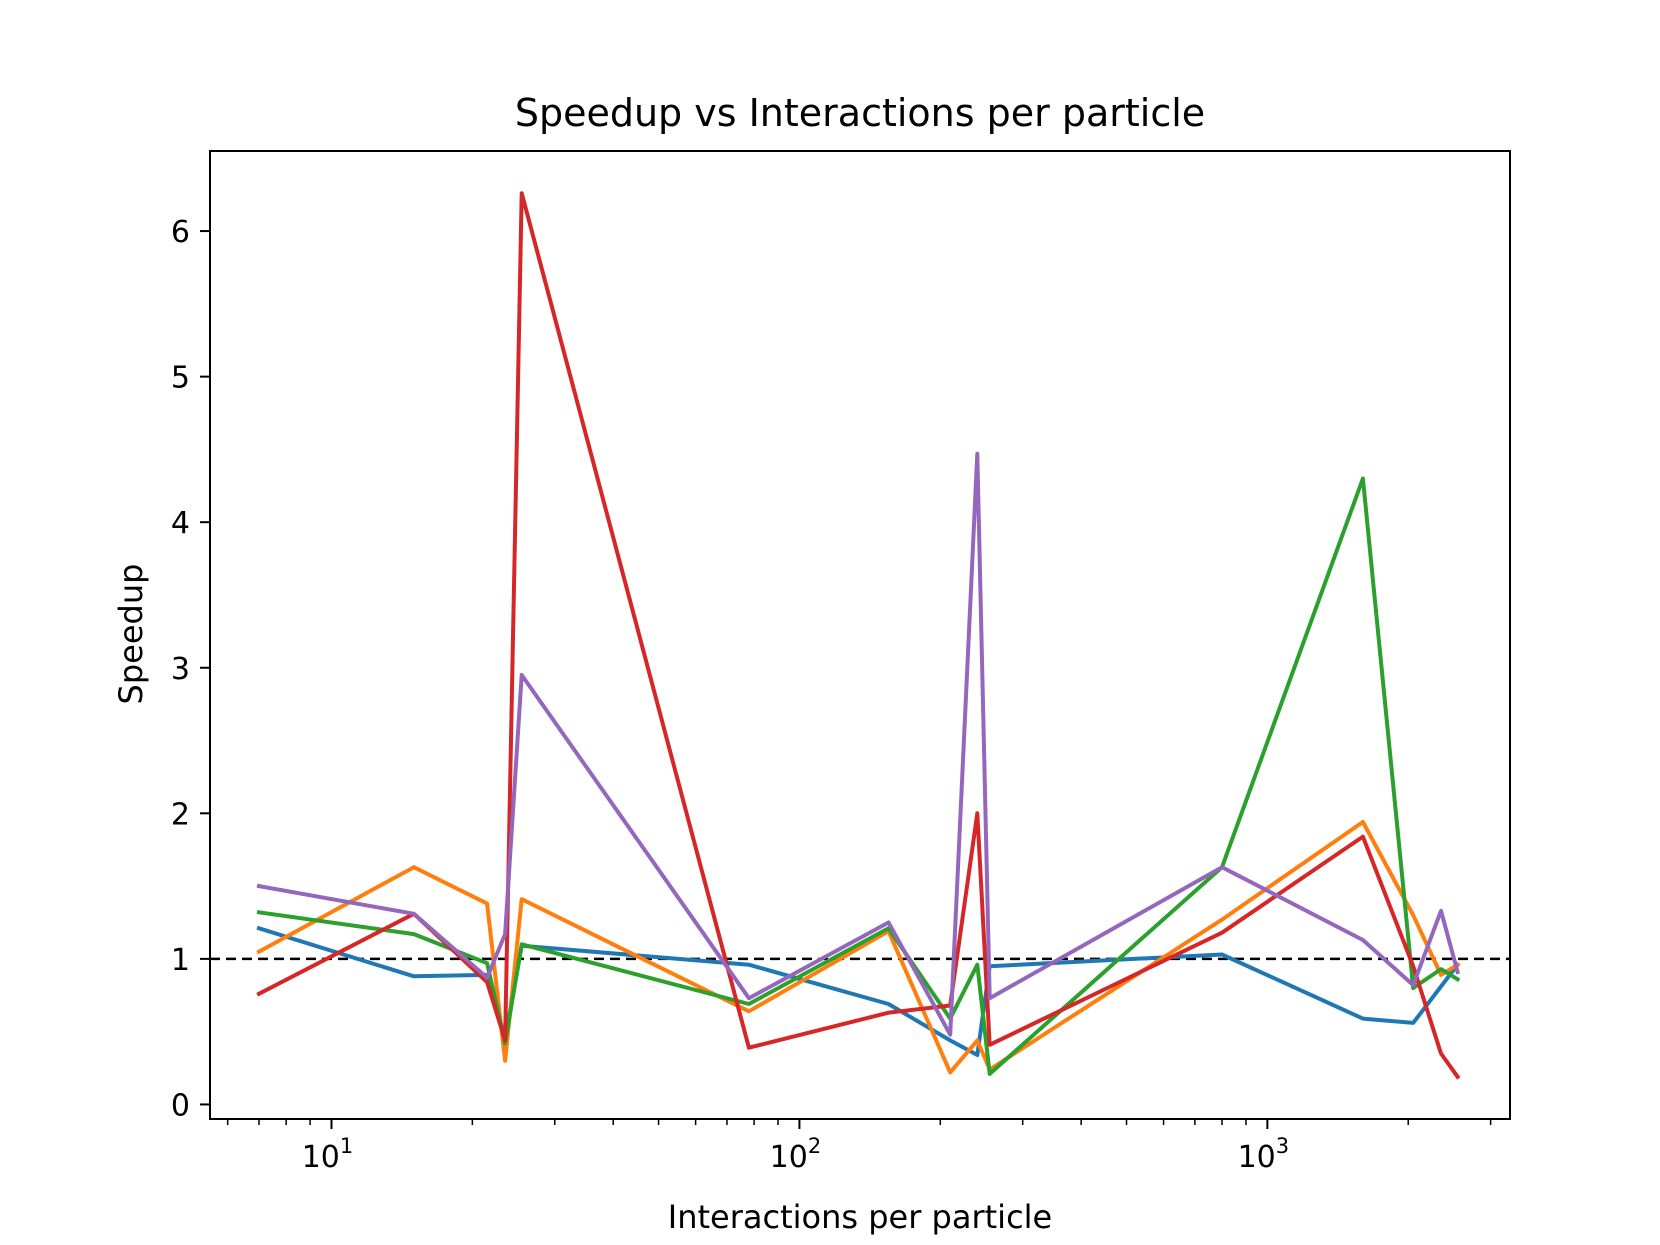  What do you see at coordinates (180, 232) in the screenshot?
I see `y-tick-label-6: 6` at bounding box center [180, 232].